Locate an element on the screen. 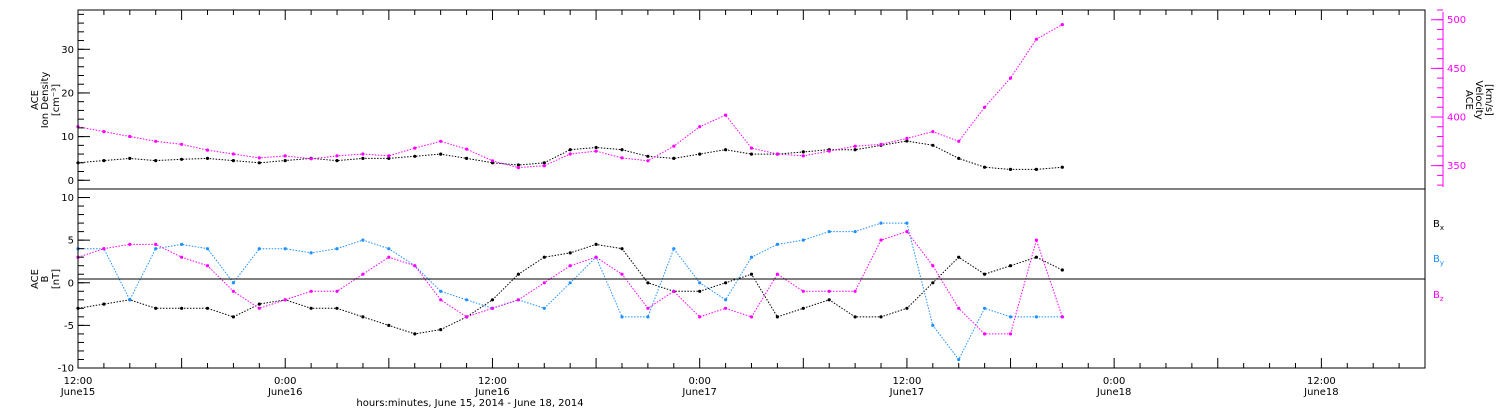  velocity-label-line3: [km/s] is located at coordinates (1488, 100).